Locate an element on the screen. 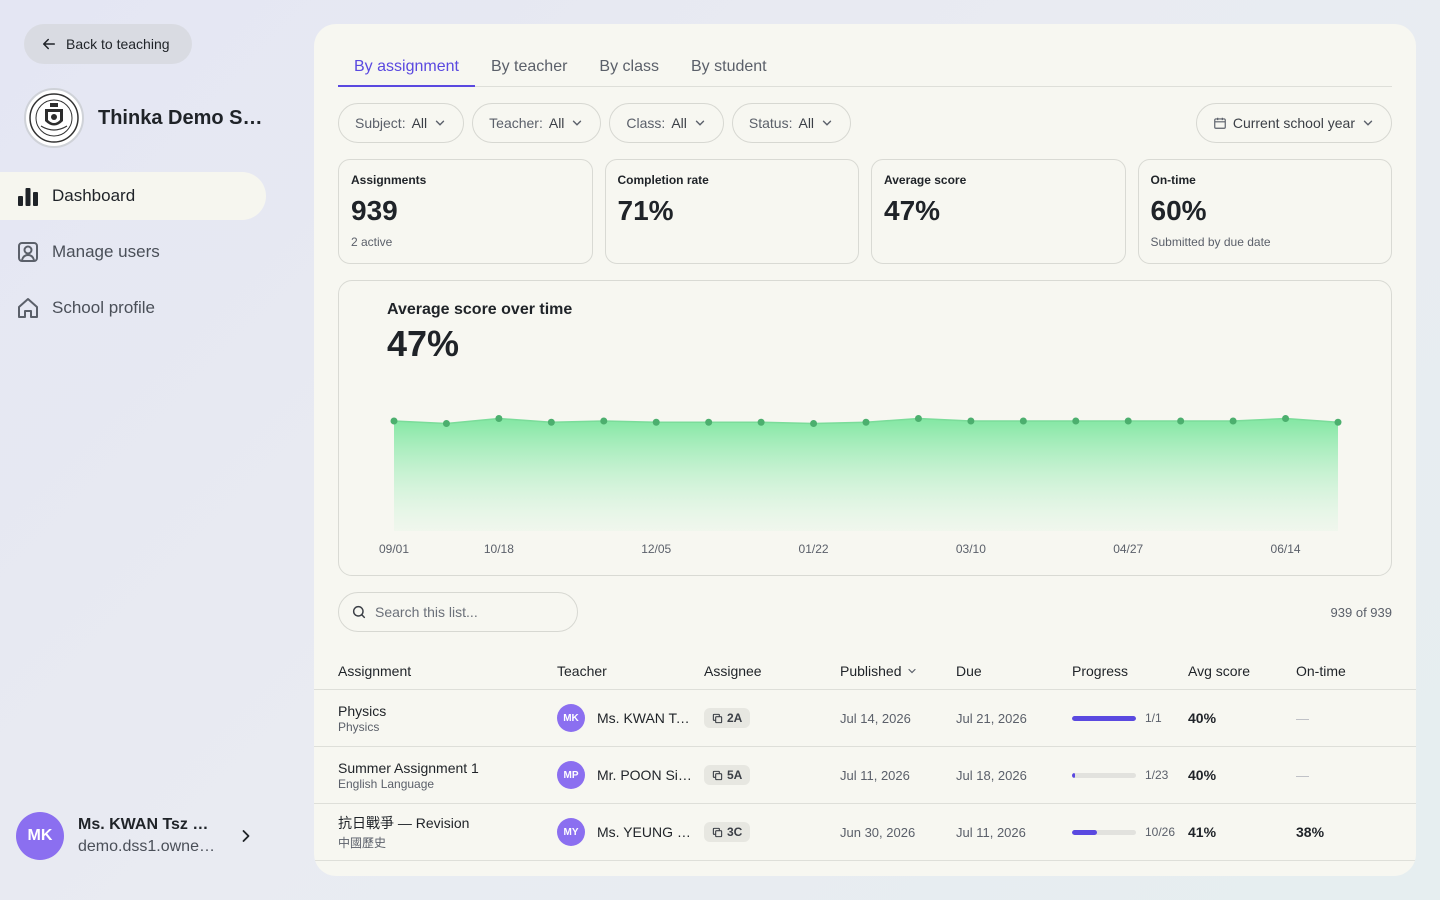  chart-x-tick-label: 12/05 is located at coordinates (656, 549).